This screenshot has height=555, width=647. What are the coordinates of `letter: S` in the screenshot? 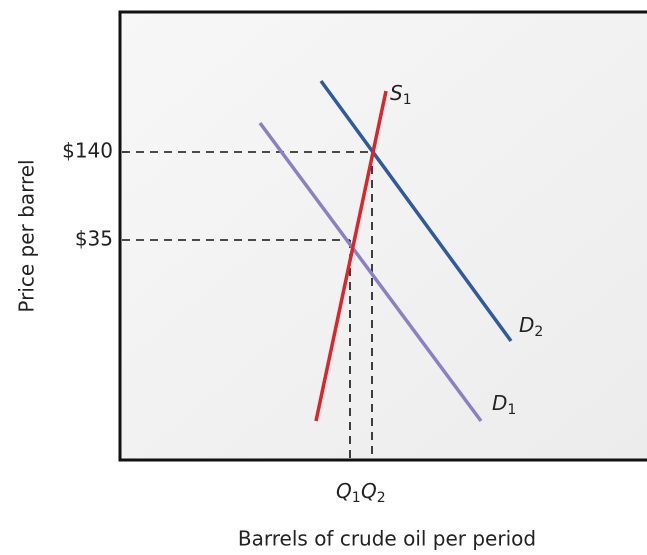 It's located at (396, 93).